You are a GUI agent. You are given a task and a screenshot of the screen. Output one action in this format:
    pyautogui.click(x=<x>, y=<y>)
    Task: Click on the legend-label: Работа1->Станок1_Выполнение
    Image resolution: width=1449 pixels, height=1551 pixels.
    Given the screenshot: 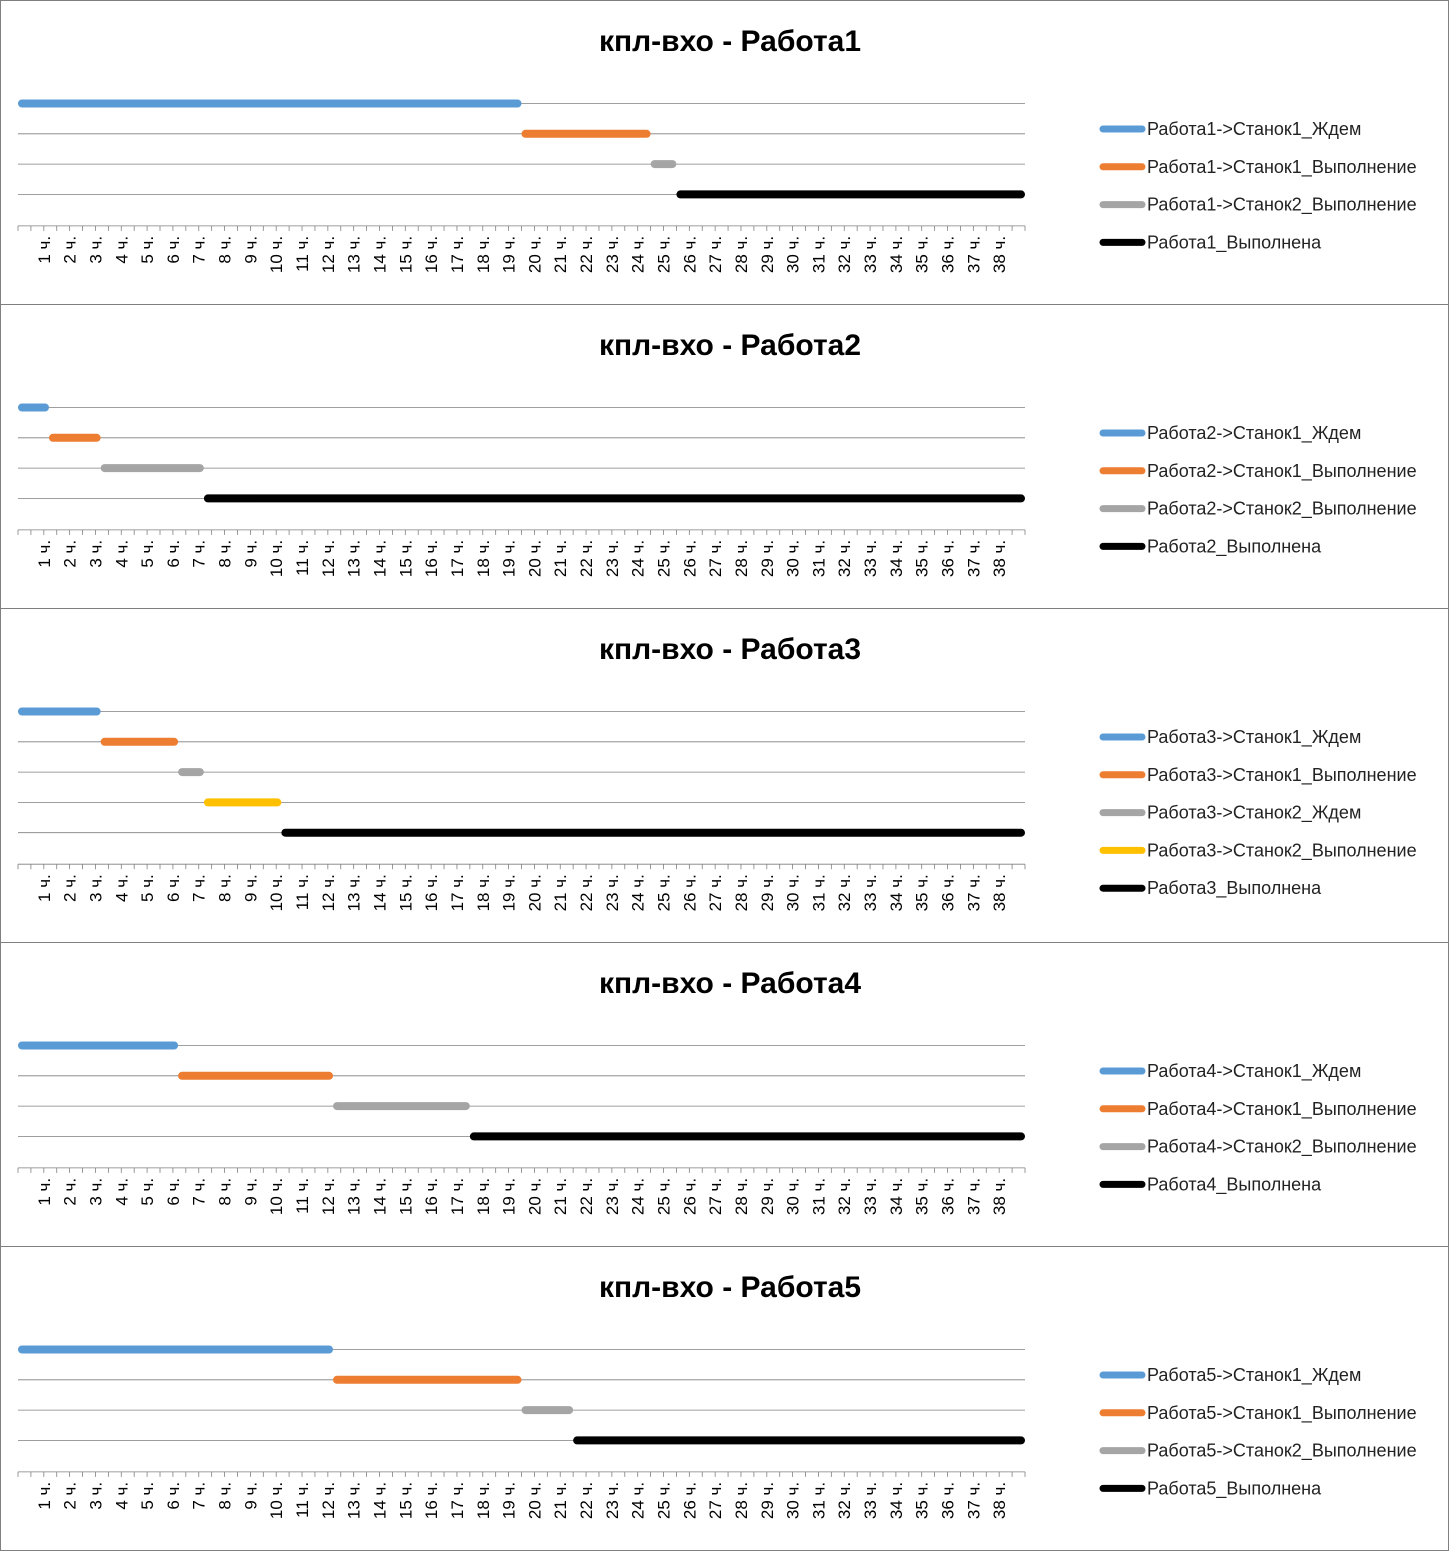 What is the action you would take?
    pyautogui.click(x=1282, y=167)
    